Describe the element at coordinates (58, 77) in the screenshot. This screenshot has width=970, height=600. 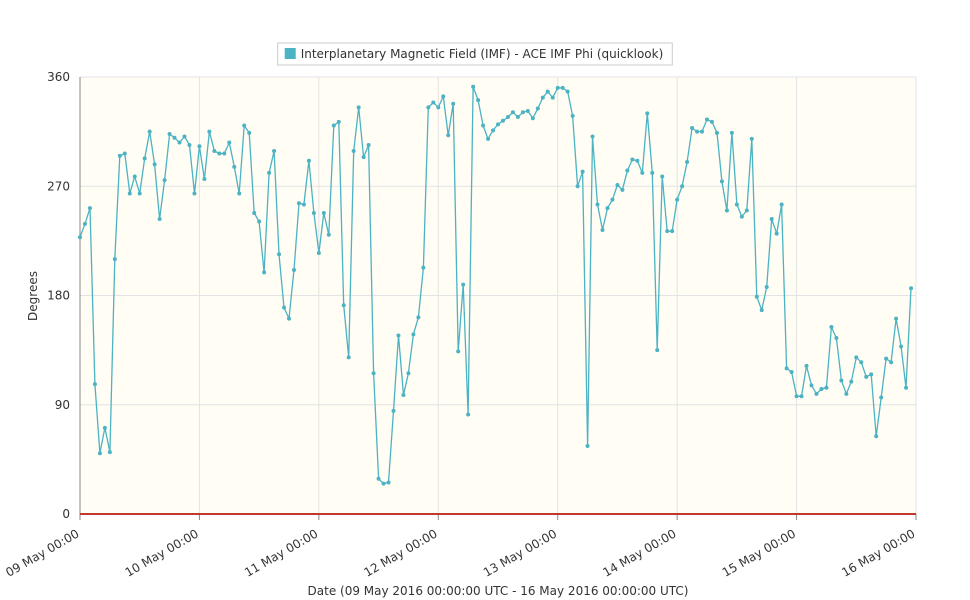
I see `y-tick-label: 360` at that location.